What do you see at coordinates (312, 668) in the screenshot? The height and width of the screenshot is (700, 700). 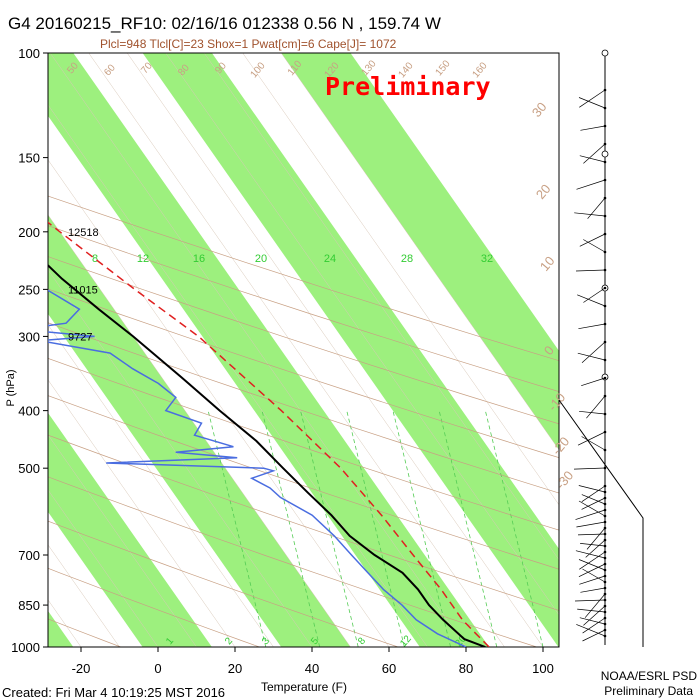 I see `temperature-tick-label: 40` at bounding box center [312, 668].